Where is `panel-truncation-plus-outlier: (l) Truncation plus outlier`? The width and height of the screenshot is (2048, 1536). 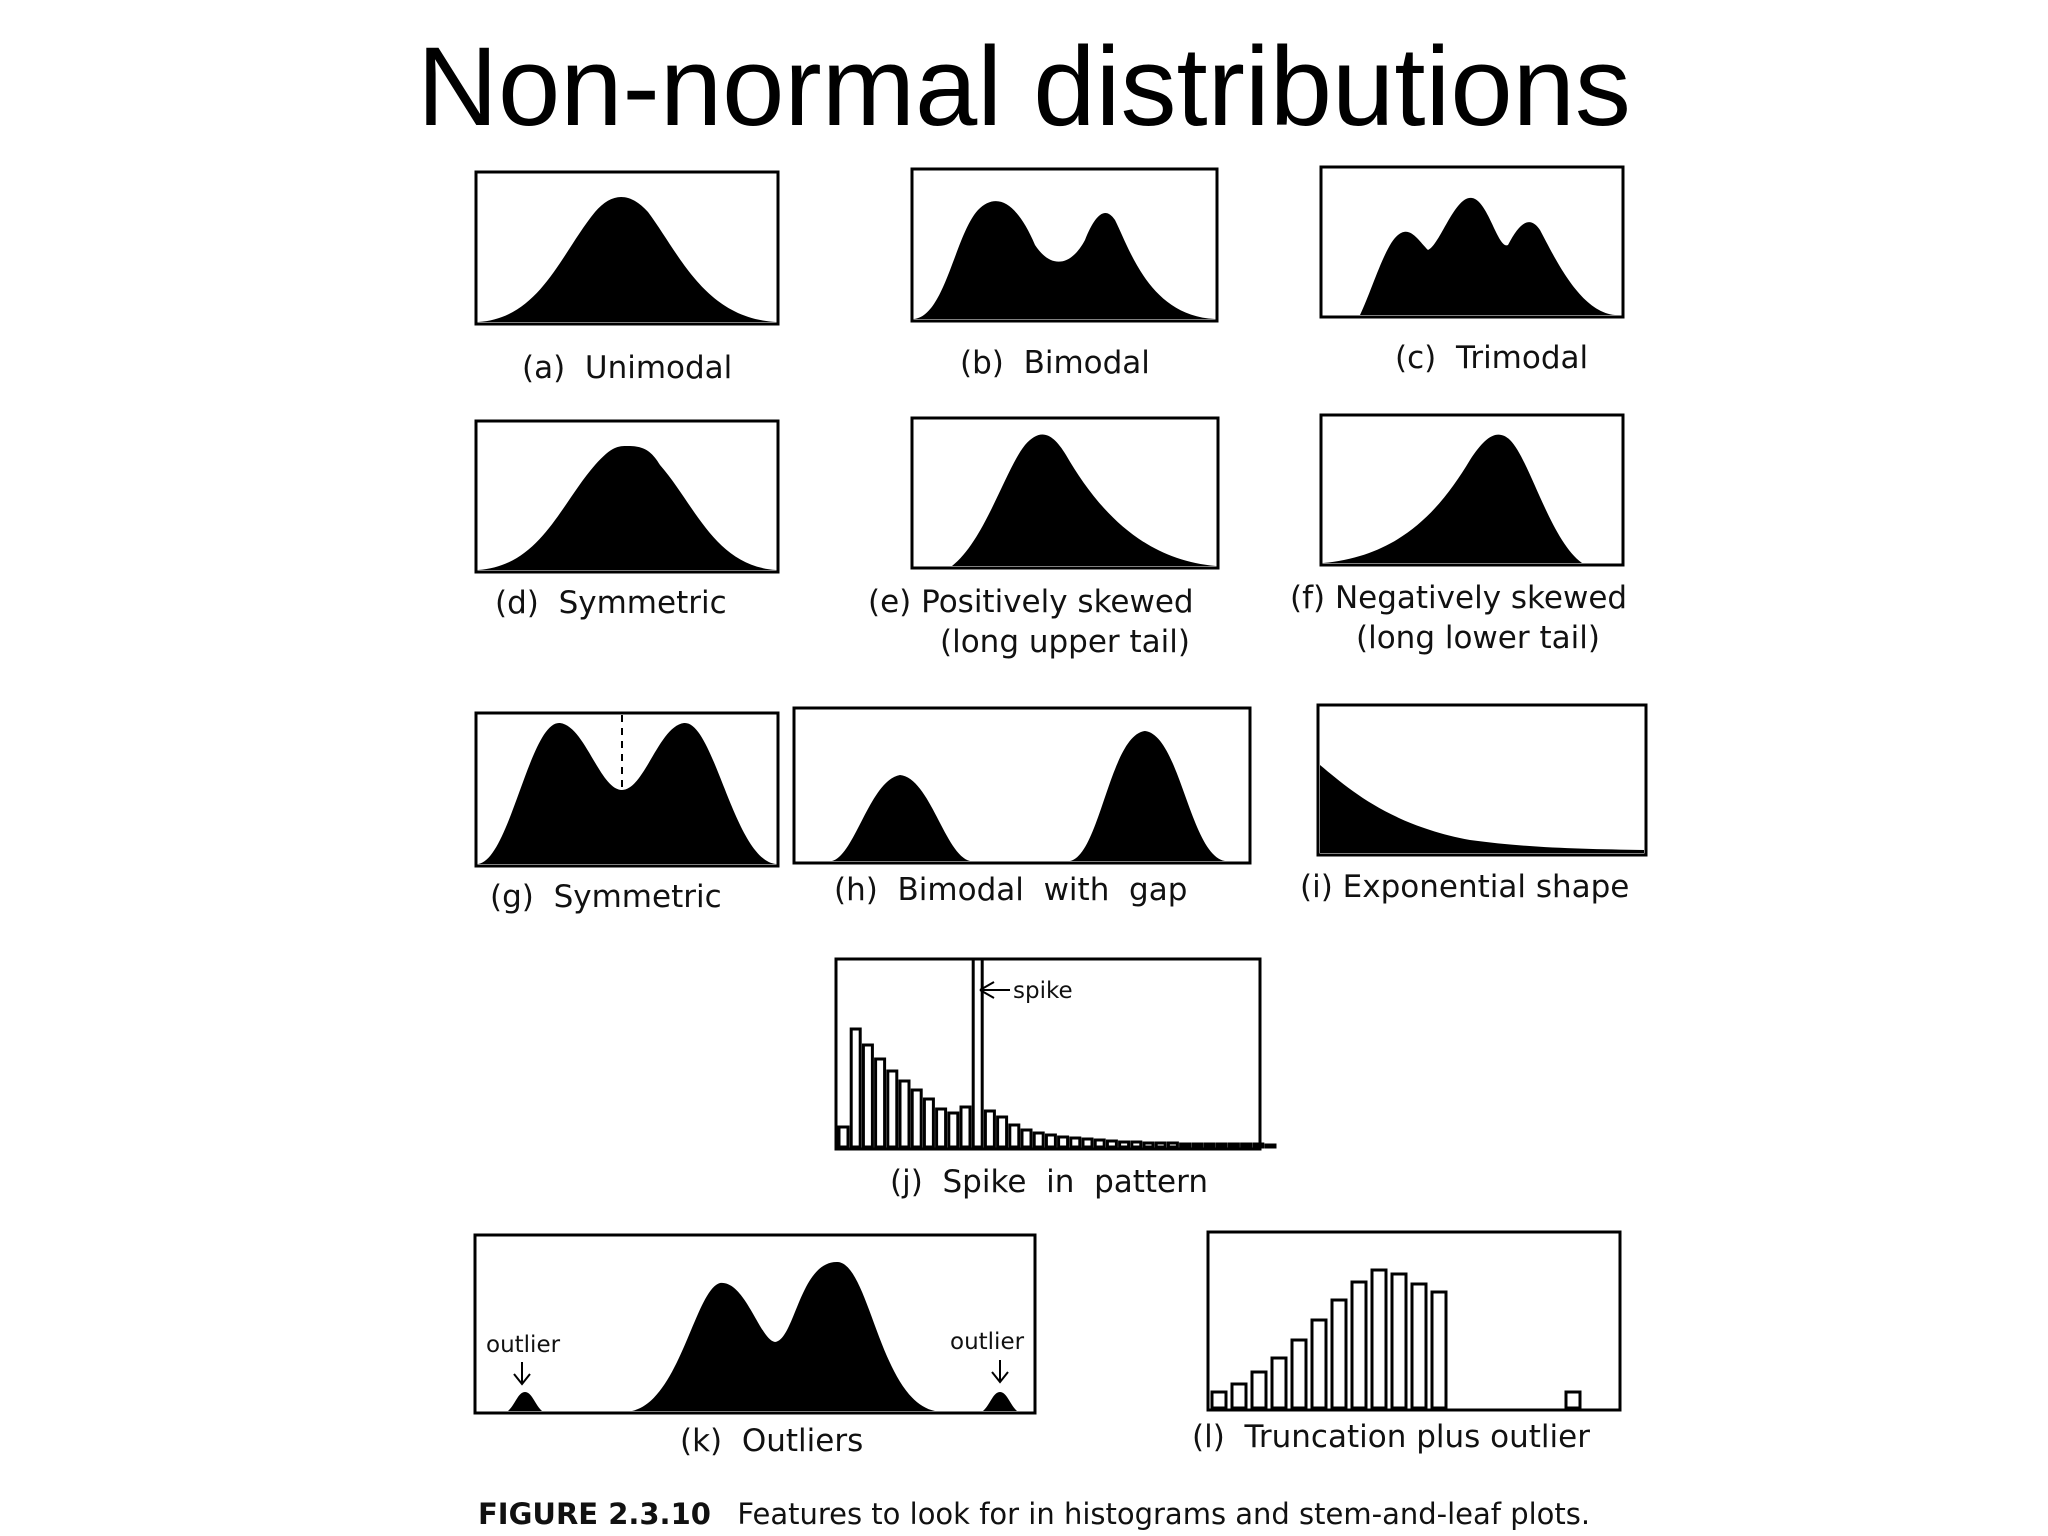
panel-truncation-plus-outlier: (l) Truncation plus outlier is located at coordinates (1407, 1342).